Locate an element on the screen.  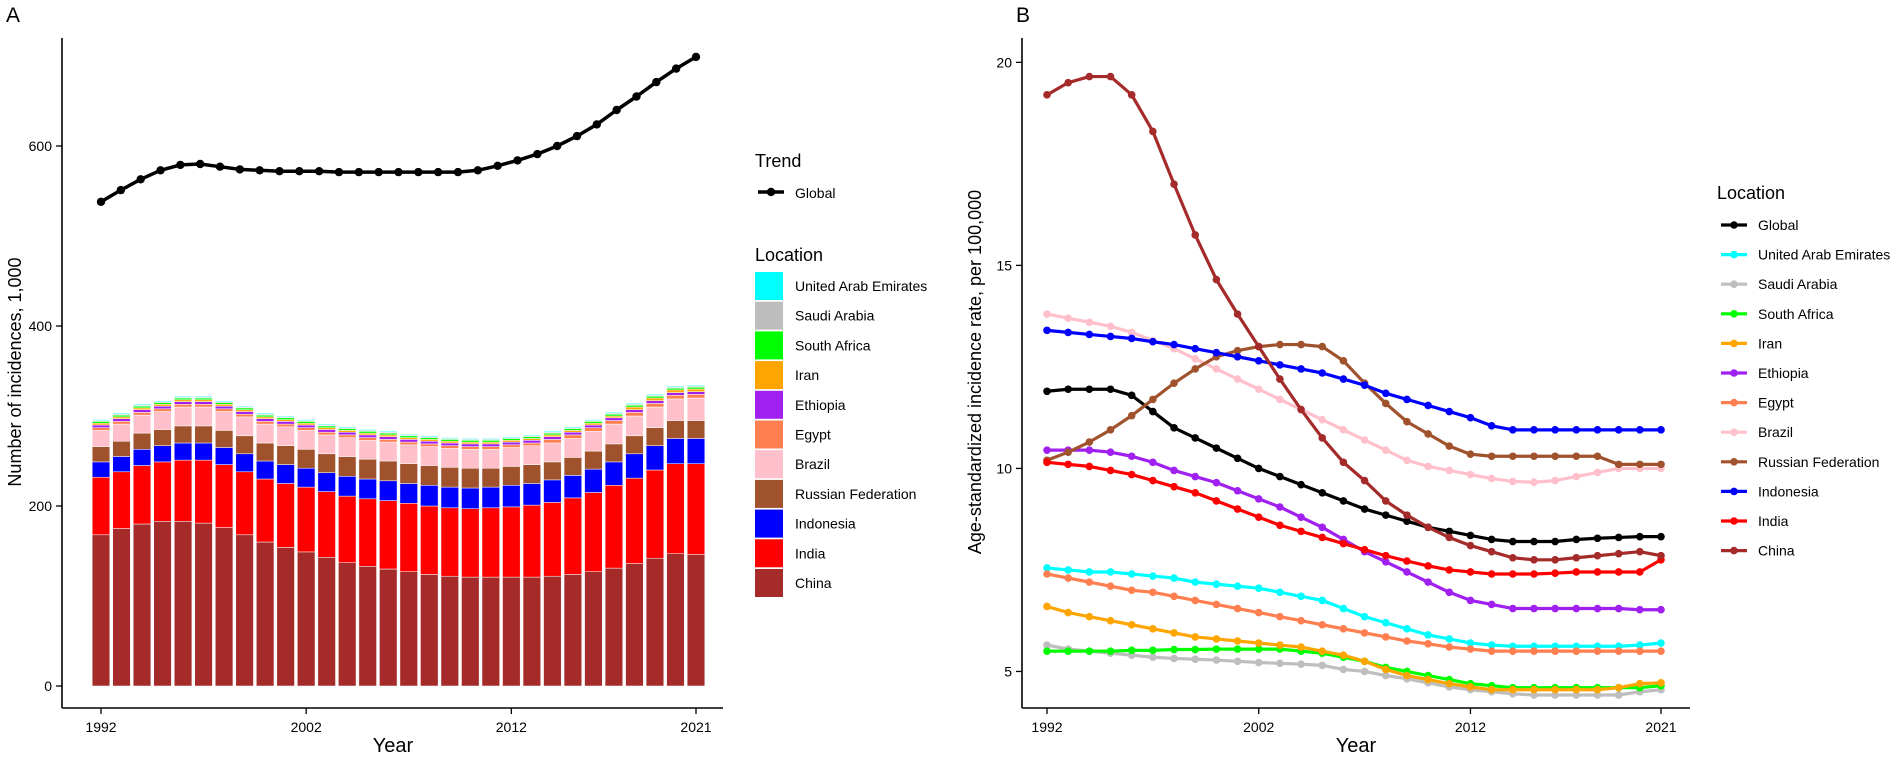
bar-south-africa-1998 is located at coordinates (224, 403).